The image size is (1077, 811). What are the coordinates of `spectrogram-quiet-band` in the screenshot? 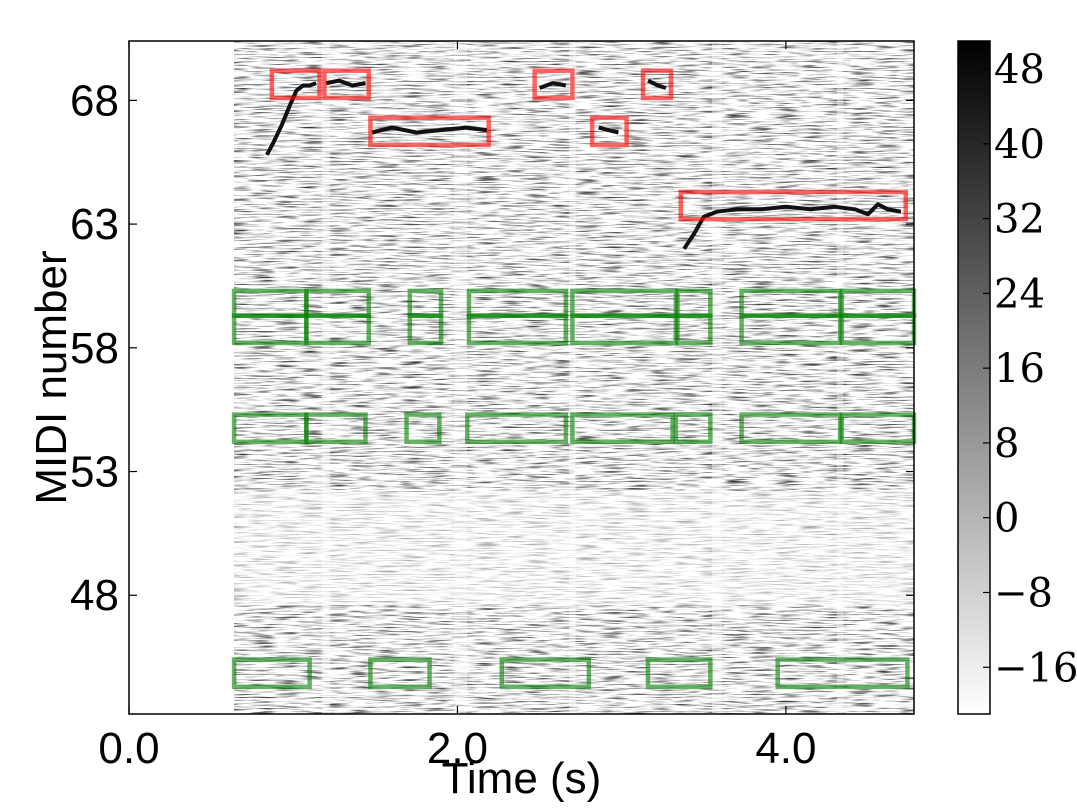 It's located at (574, 548).